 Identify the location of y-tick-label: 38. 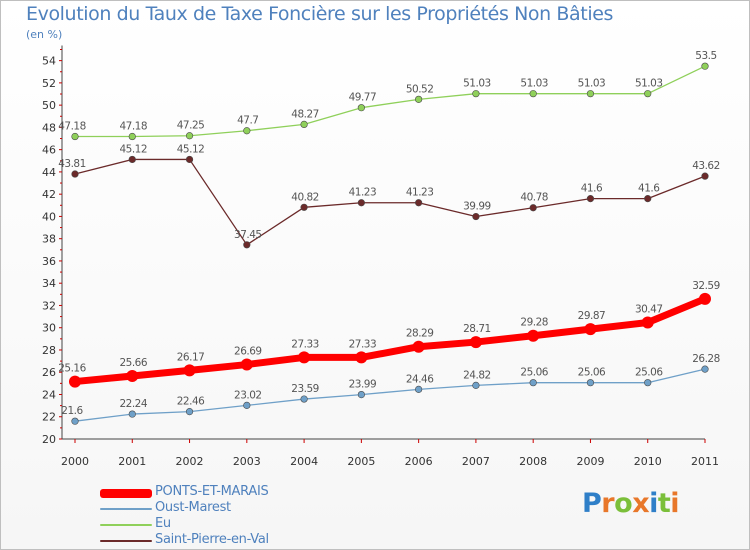
(49, 239).